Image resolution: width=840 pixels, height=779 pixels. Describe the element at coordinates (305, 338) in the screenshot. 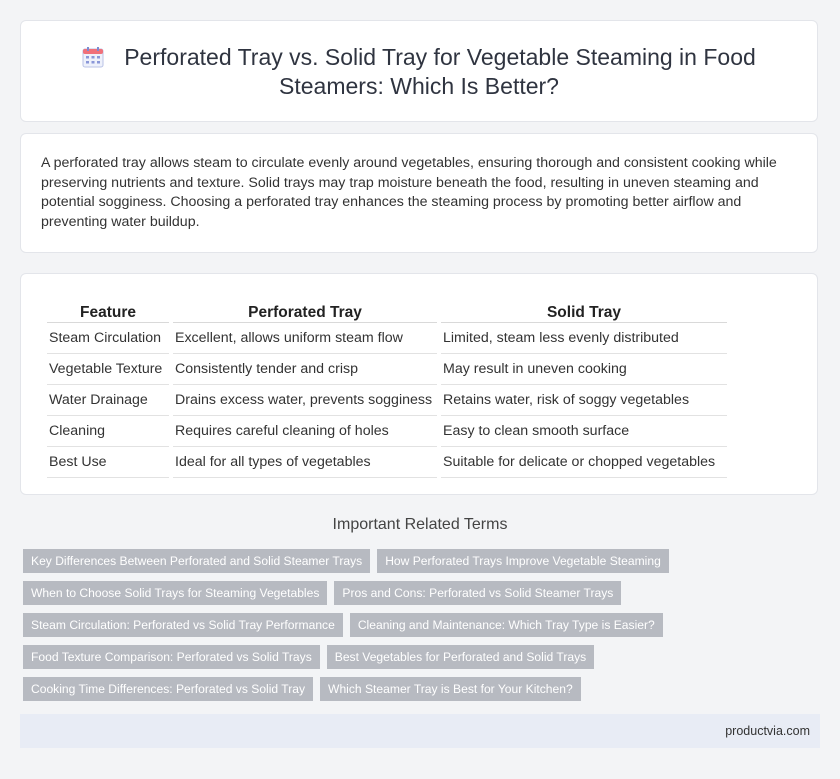

I see `table-cell: Excellent, allows uniform steam flow` at that location.